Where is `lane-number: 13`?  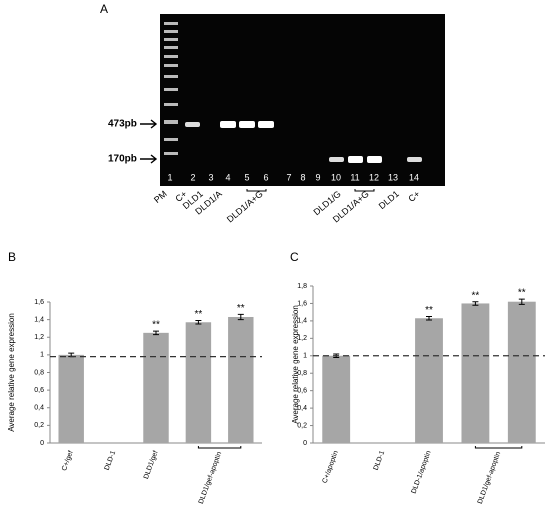 lane-number: 13 is located at coordinates (393, 177).